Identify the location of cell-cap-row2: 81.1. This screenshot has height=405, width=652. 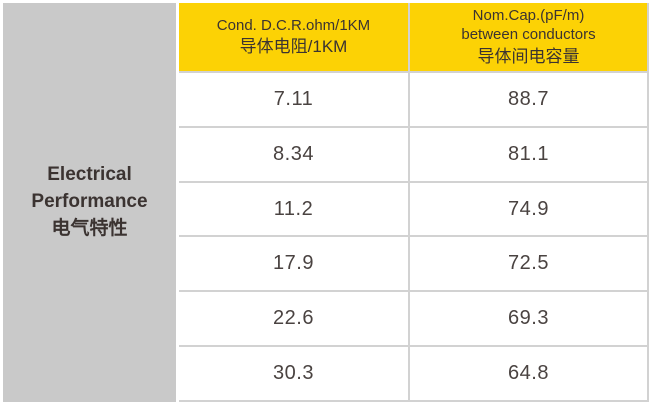
(528, 154).